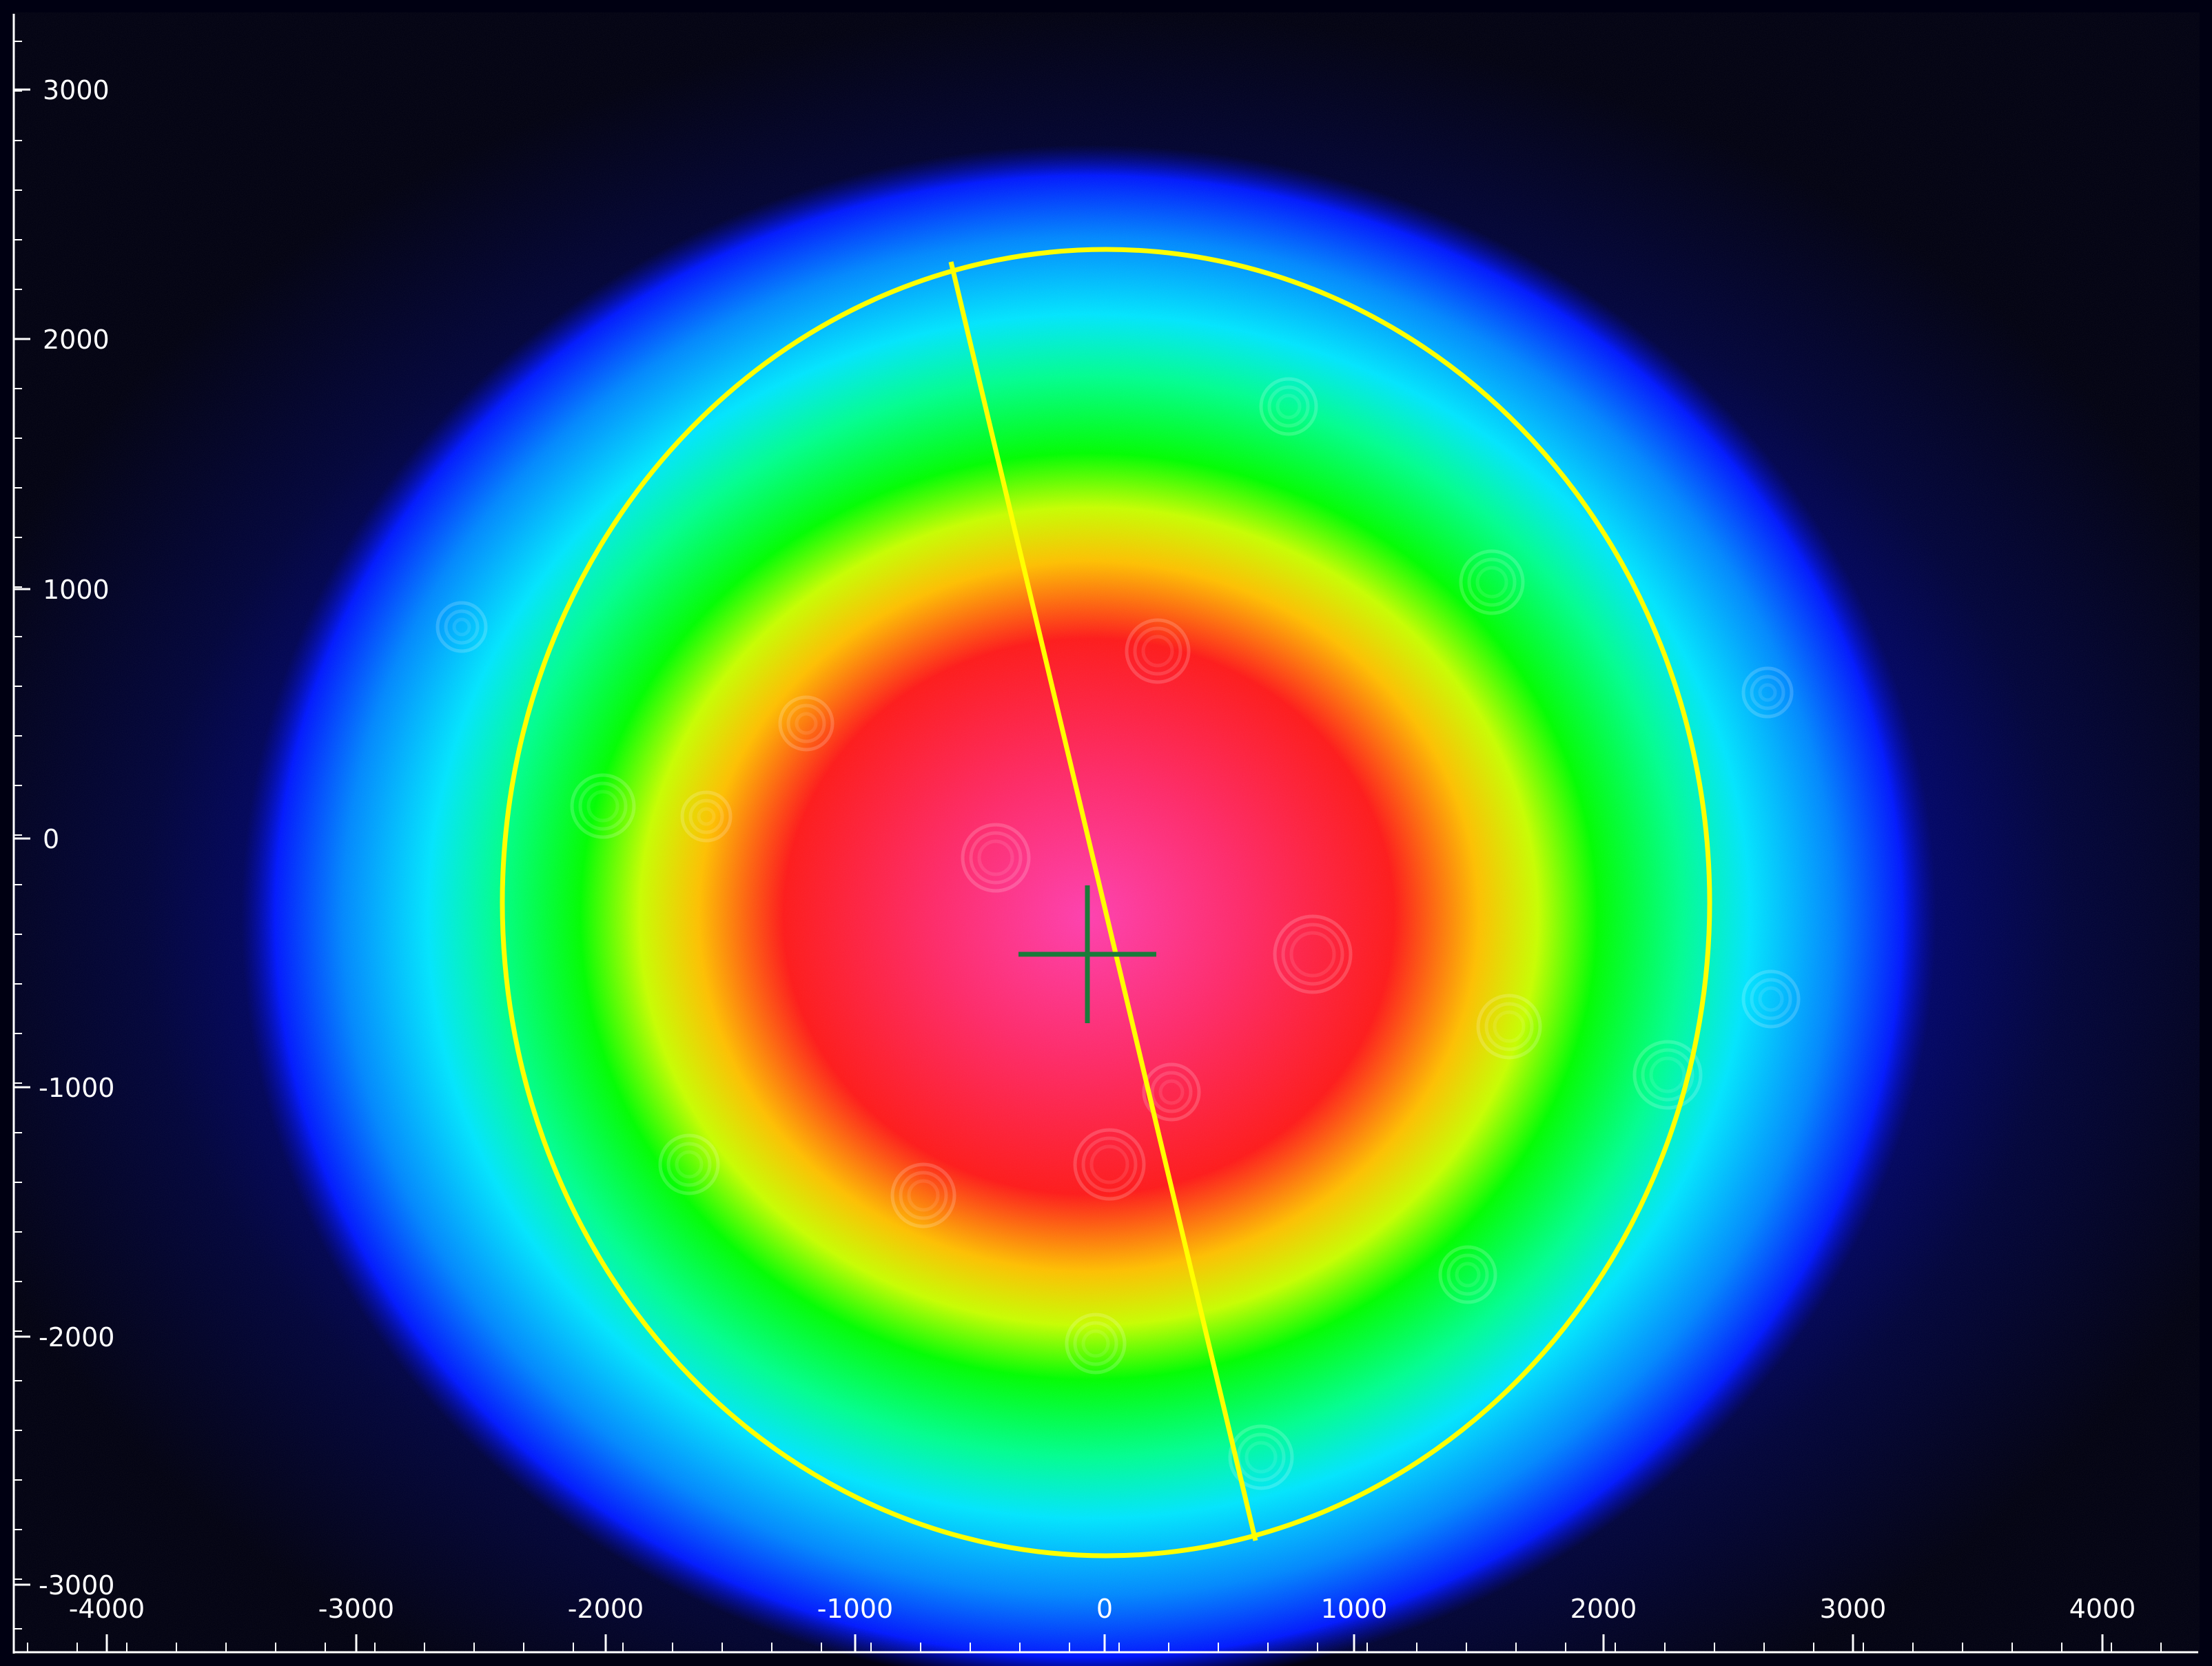 This screenshot has height=1666, width=2212. What do you see at coordinates (1094, 1623) in the screenshot?
I see `x-axis: -4000 -3000 -2000 -1000 0 1000 2000 3000 4000` at bounding box center [1094, 1623].